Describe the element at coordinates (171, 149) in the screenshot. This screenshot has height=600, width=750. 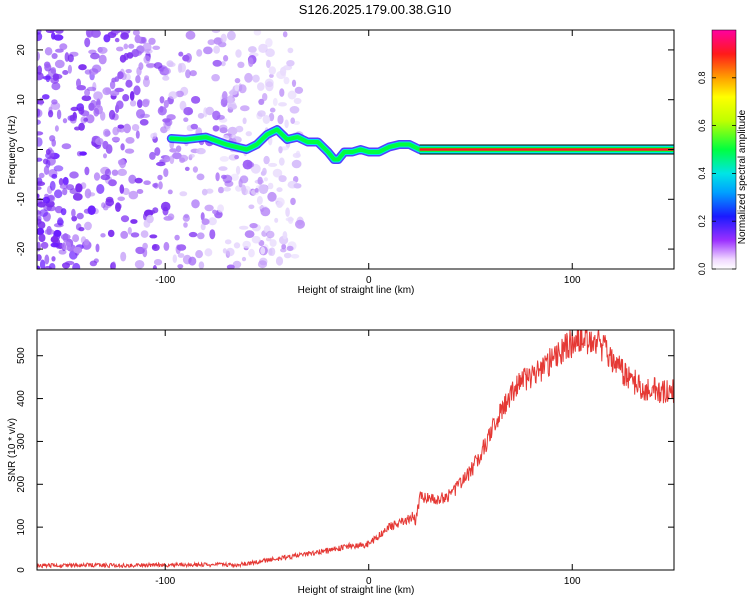
I see `spectrogram-noise-layer` at that location.